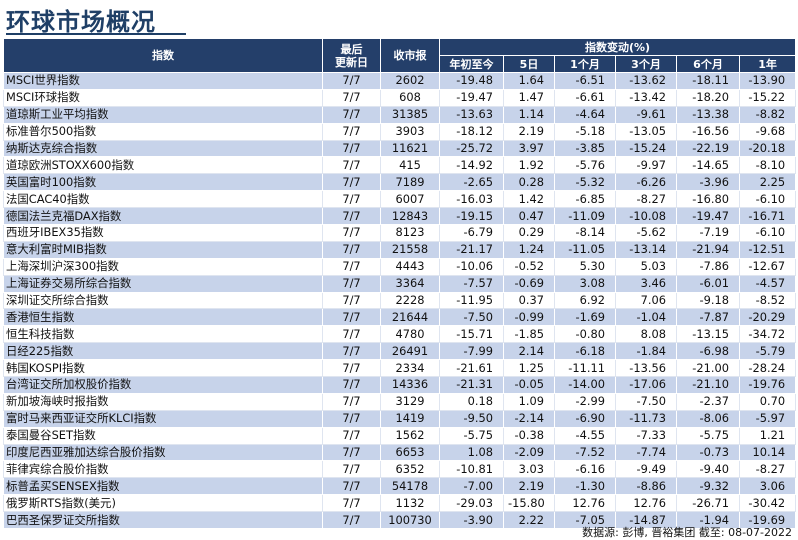 This screenshot has height=540, width=798. I want to click on 5d-change-cell: 1.47, so click(529, 97).